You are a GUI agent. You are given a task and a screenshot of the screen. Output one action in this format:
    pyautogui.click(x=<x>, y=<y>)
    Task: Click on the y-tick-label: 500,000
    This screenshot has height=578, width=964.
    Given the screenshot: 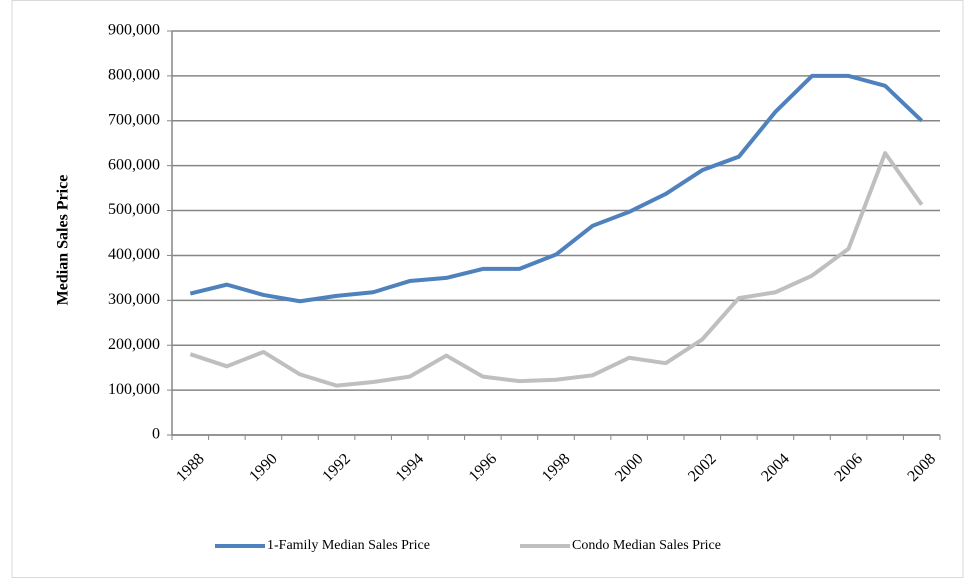 What is the action you would take?
    pyautogui.click(x=134, y=209)
    